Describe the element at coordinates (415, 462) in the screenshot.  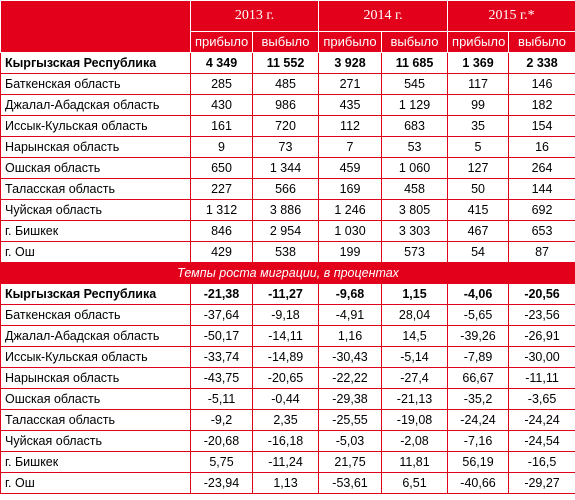
I see `departed-value: 11,81` at that location.